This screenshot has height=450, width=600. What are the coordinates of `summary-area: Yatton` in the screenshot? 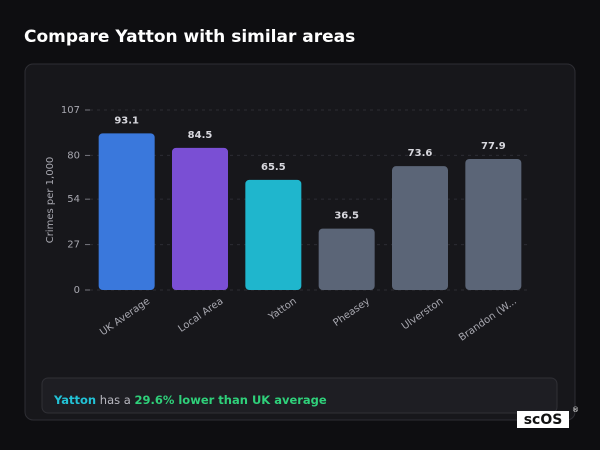 It's located at (74, 400).